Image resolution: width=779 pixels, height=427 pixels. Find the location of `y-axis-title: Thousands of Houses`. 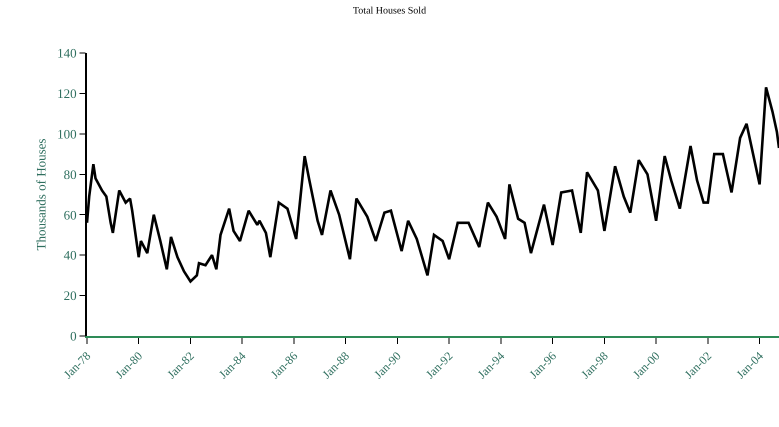

y-axis-title: Thousands of Houses is located at coordinates (41, 194).